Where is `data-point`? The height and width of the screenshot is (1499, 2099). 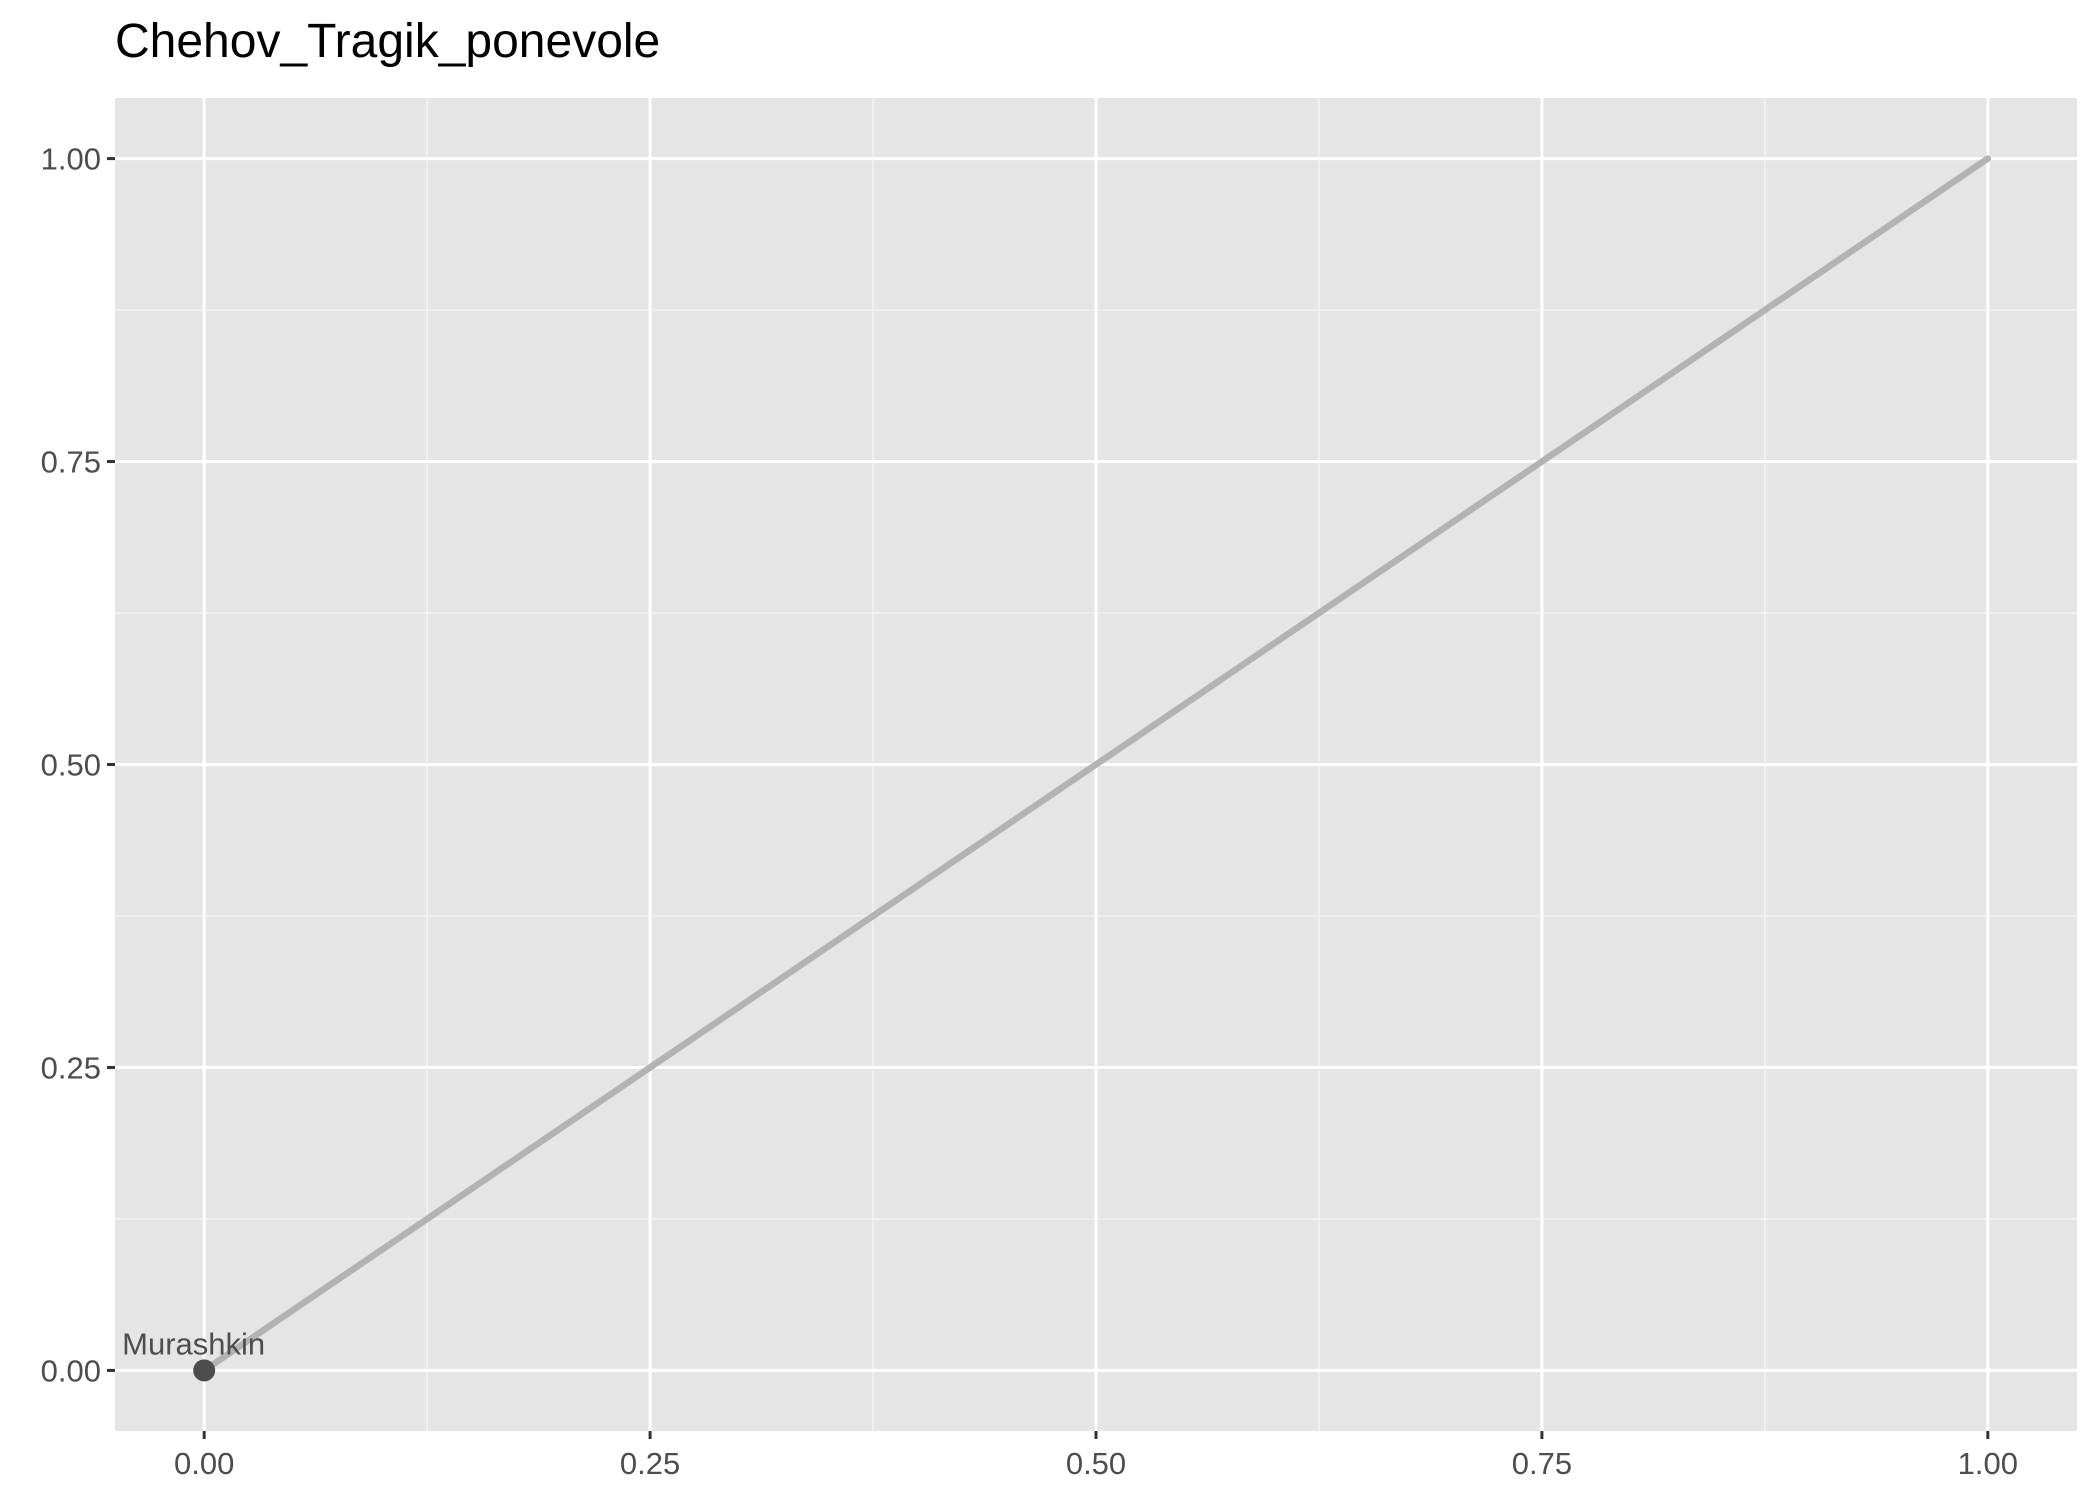
data-point is located at coordinates (204, 1370).